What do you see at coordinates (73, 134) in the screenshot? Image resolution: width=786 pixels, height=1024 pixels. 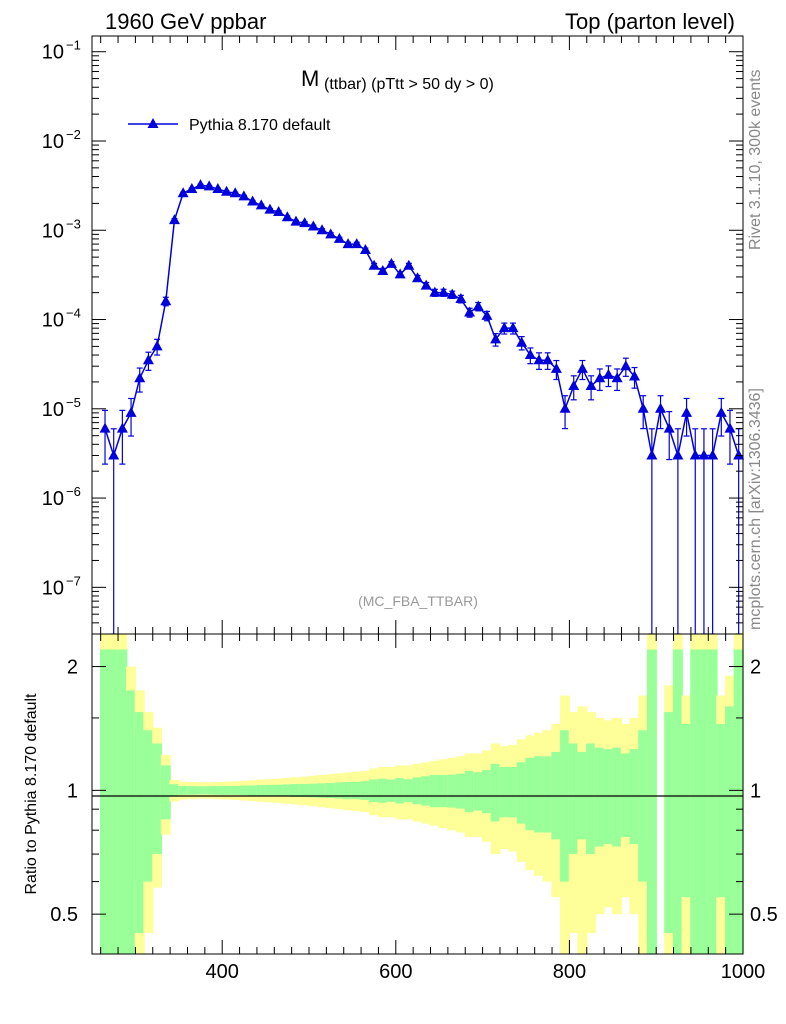 I see `y-tick-label-exponent: −2` at bounding box center [73, 134].